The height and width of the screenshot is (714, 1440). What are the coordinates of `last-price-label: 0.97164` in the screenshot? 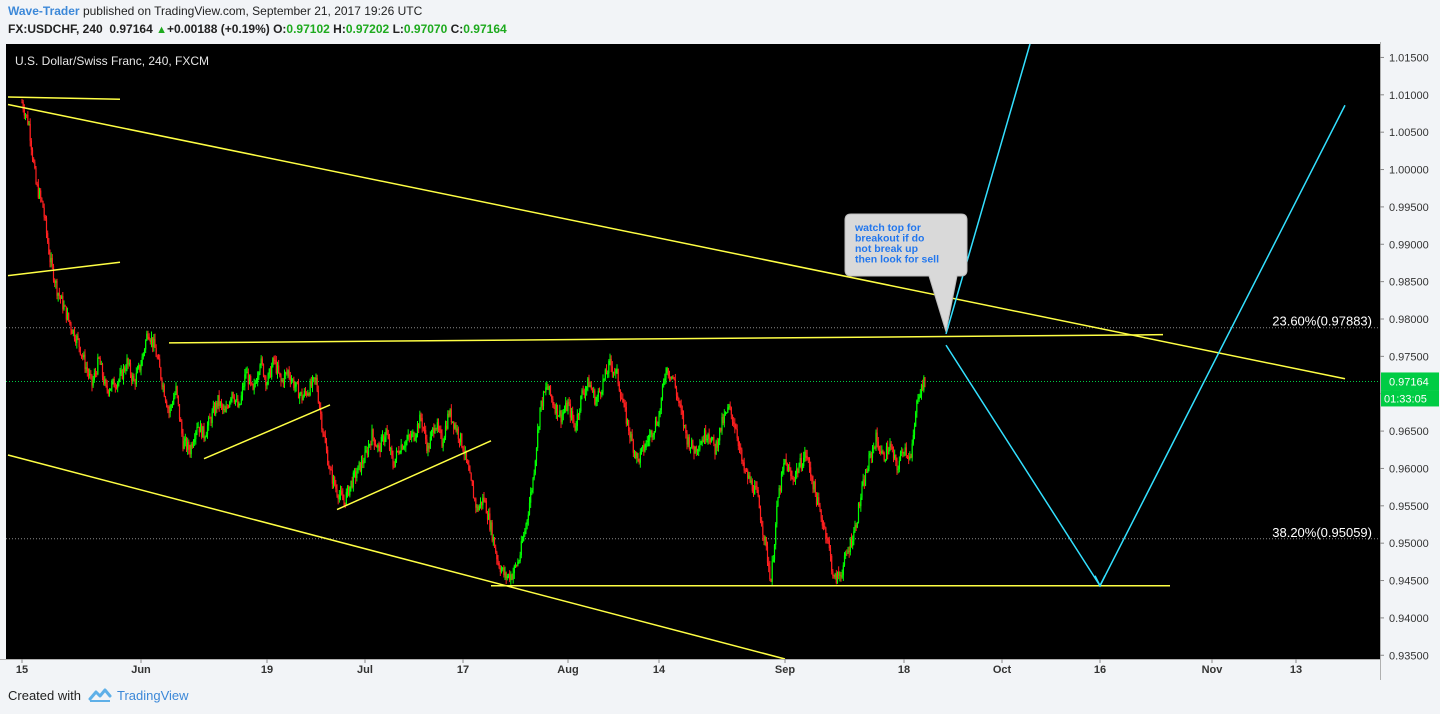 It's located at (1409, 382).